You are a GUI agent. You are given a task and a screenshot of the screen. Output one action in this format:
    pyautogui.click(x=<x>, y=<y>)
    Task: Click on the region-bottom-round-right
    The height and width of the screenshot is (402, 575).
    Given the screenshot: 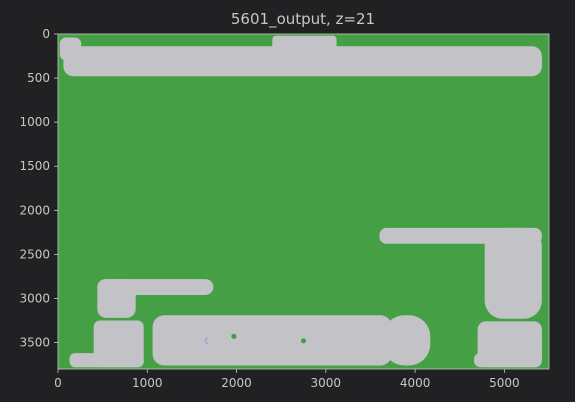 What is the action you would take?
    pyautogui.click(x=407, y=340)
    